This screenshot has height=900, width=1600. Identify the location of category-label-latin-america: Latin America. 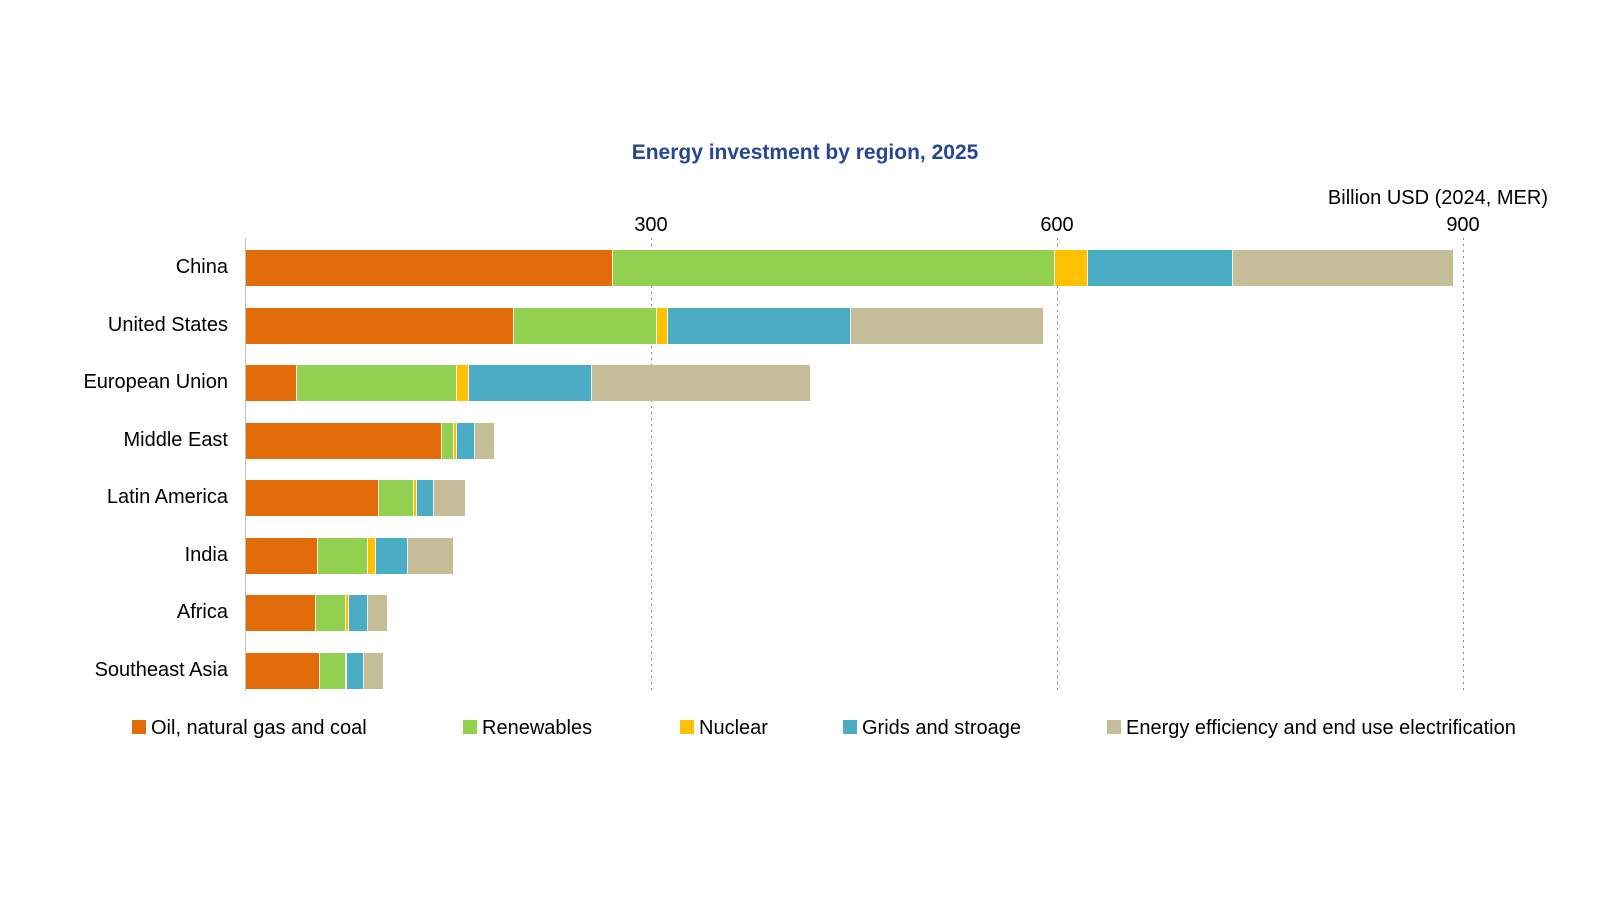
(167, 497).